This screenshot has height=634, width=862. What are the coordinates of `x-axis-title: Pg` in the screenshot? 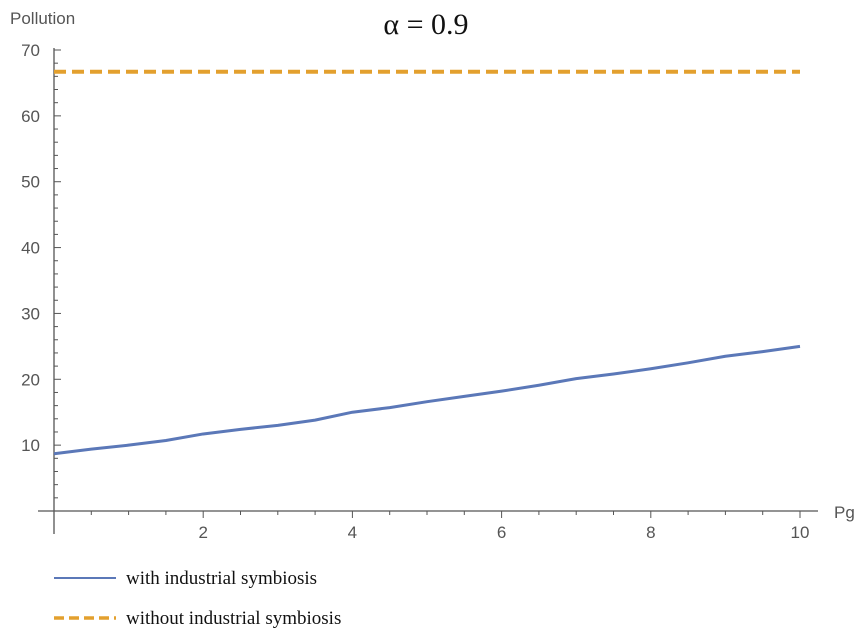 It's located at (844, 512).